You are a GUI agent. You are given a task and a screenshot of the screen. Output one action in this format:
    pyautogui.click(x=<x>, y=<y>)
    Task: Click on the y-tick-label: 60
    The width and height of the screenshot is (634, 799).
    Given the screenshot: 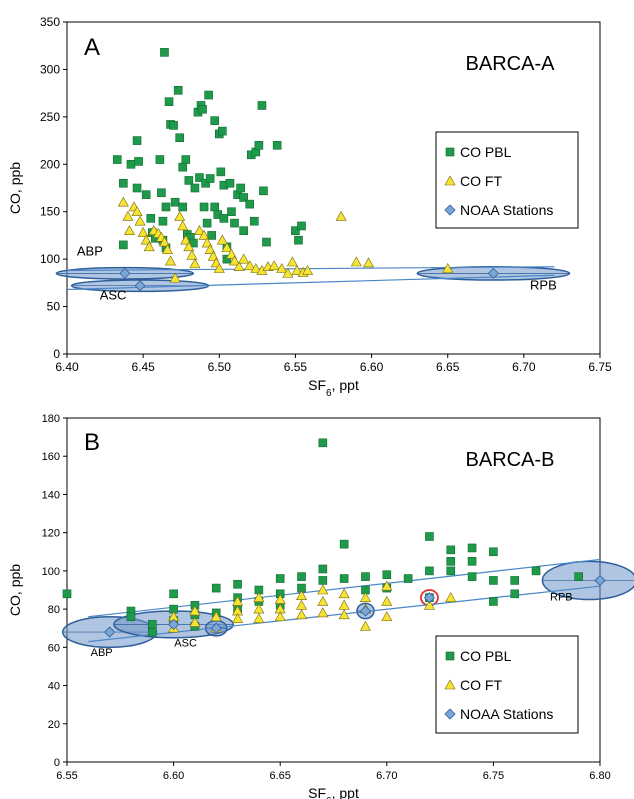 What is the action you would take?
    pyautogui.click(x=54, y=648)
    